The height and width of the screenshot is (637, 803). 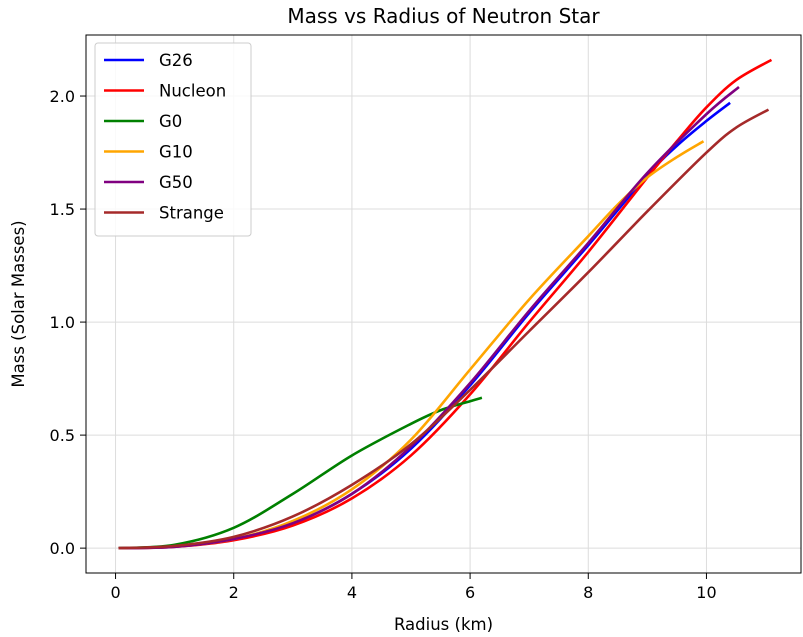 What do you see at coordinates (413, 587) in the screenshot?
I see `x-axis-ticks: 0 2 4 6 8 10` at bounding box center [413, 587].